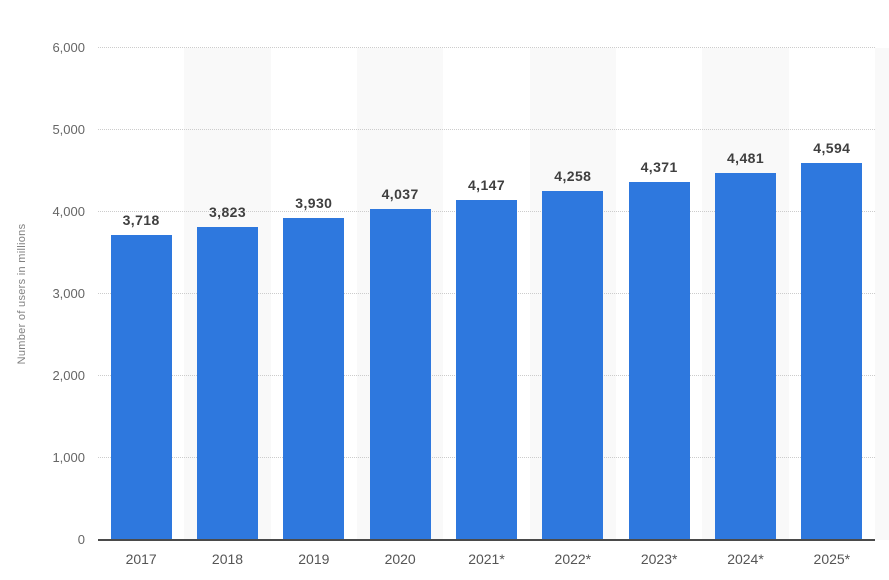 This screenshot has width=889, height=580. Describe the element at coordinates (486, 559) in the screenshot. I see `x-axis-tick-label: 2021*` at that location.